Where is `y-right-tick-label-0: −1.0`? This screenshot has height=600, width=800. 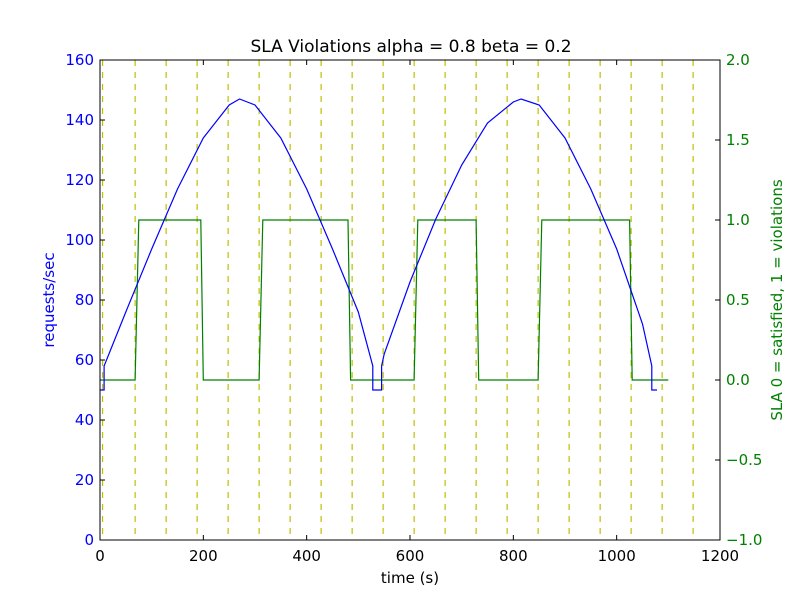
y-right-tick-label-0: −1.0 is located at coordinates (744, 540).